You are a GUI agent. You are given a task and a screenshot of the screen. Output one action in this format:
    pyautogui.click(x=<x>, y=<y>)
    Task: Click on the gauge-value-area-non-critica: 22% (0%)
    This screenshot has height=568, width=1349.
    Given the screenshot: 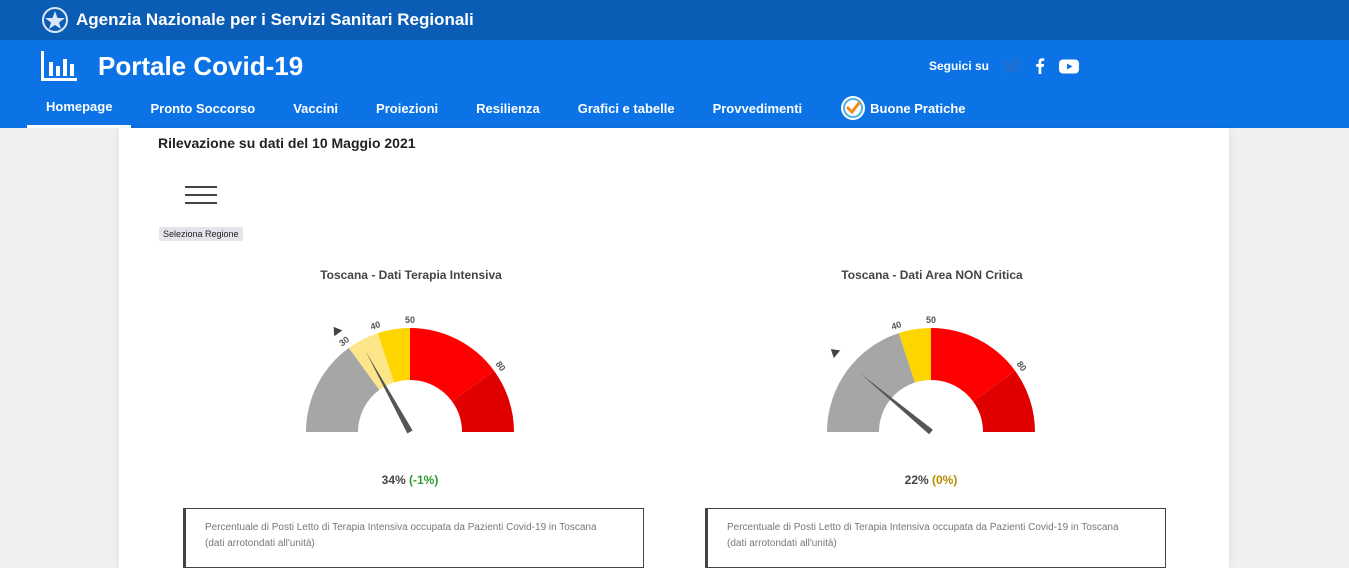 What is the action you would take?
    pyautogui.click(x=931, y=480)
    